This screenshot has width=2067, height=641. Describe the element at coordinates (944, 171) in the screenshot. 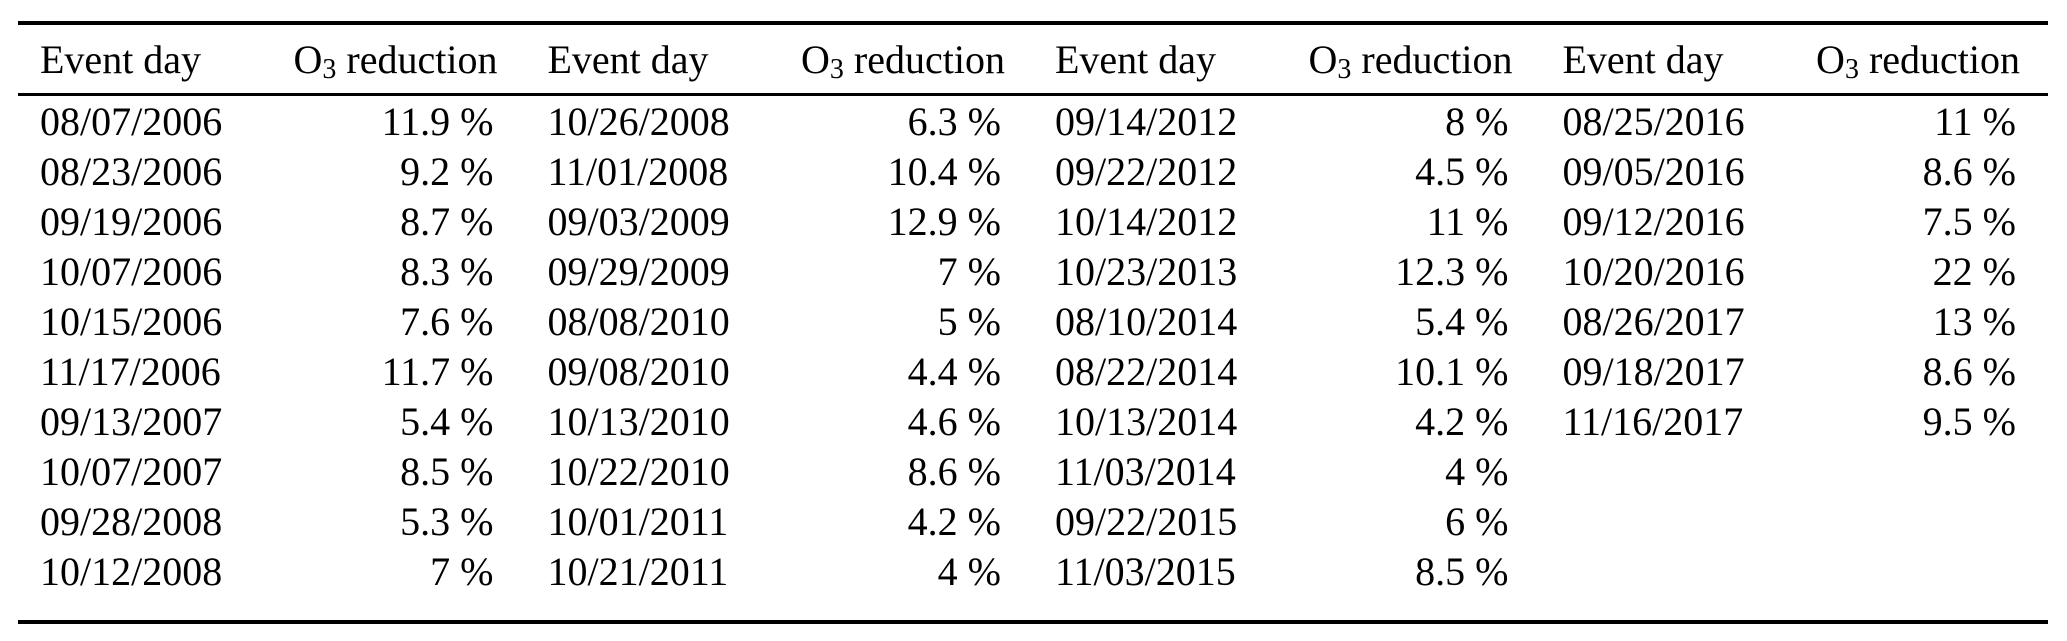

I see `o3-reduction-cell: 10.4 %` at that location.